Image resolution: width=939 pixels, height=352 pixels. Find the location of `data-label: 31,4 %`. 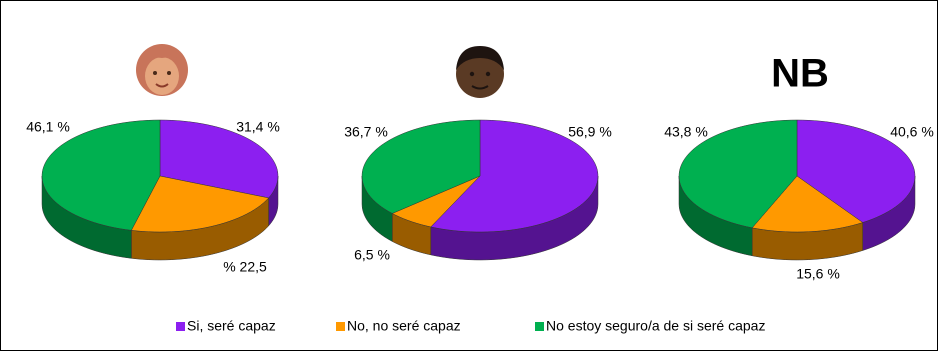

data-label: 31,4 % is located at coordinates (258, 127).